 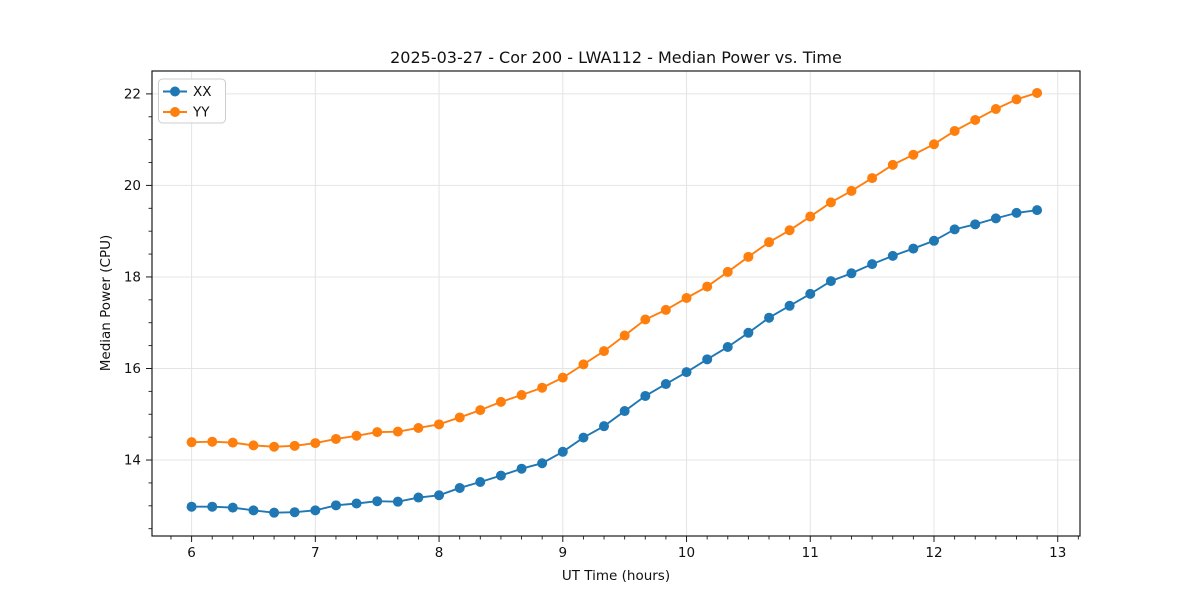 I want to click on legend: XX YY, so click(x=192, y=101).